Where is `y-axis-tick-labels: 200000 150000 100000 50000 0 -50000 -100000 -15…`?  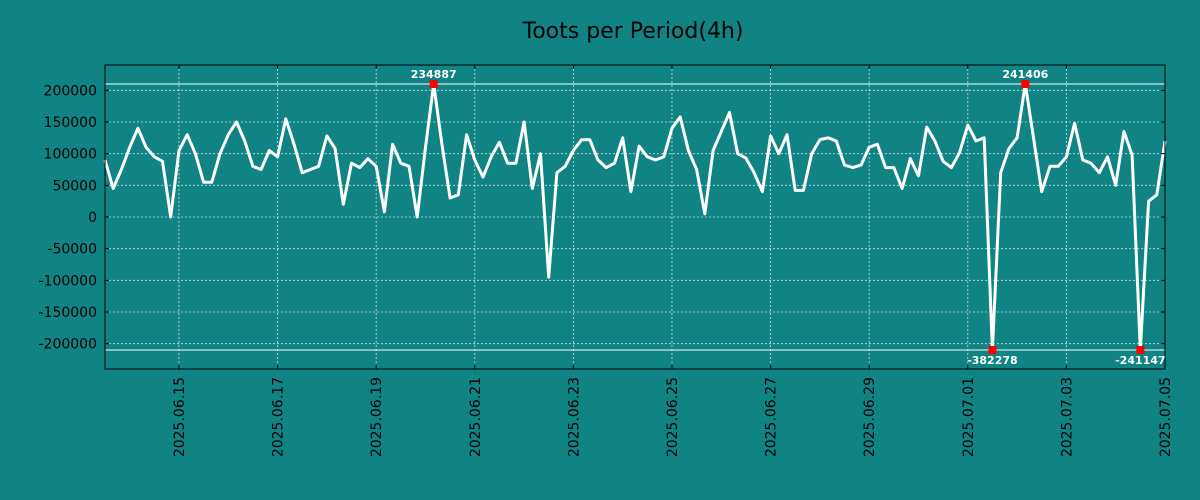
y-axis-tick-labels: 200000 150000 100000 50000 0 -50000 -100000 -15… is located at coordinates (68, 217).